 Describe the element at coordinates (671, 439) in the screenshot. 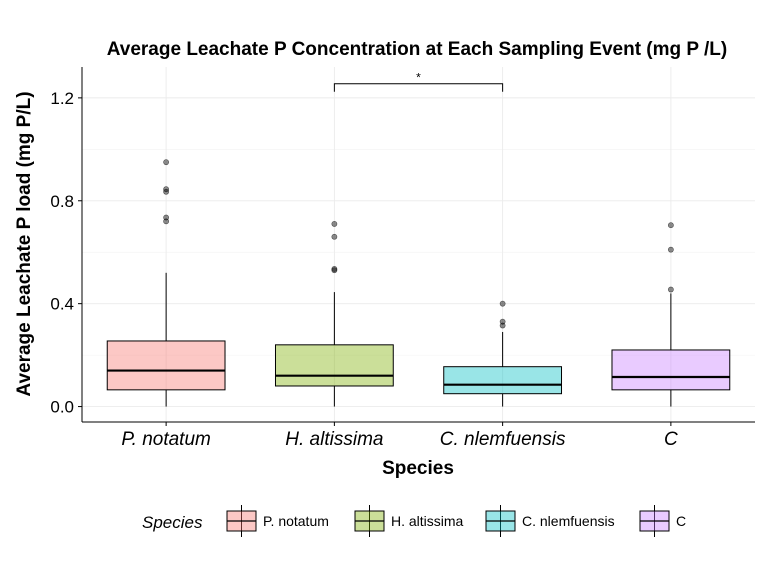

I see `x-tick-label: C` at that location.